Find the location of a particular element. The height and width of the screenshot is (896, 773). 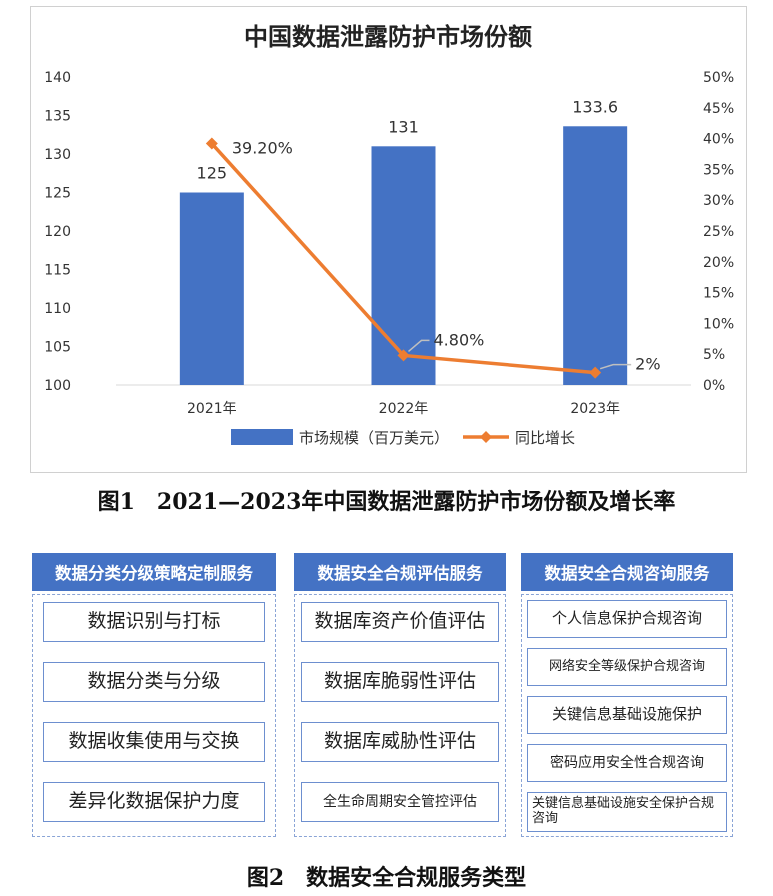

bar-data-label: 133.6 is located at coordinates (595, 106).